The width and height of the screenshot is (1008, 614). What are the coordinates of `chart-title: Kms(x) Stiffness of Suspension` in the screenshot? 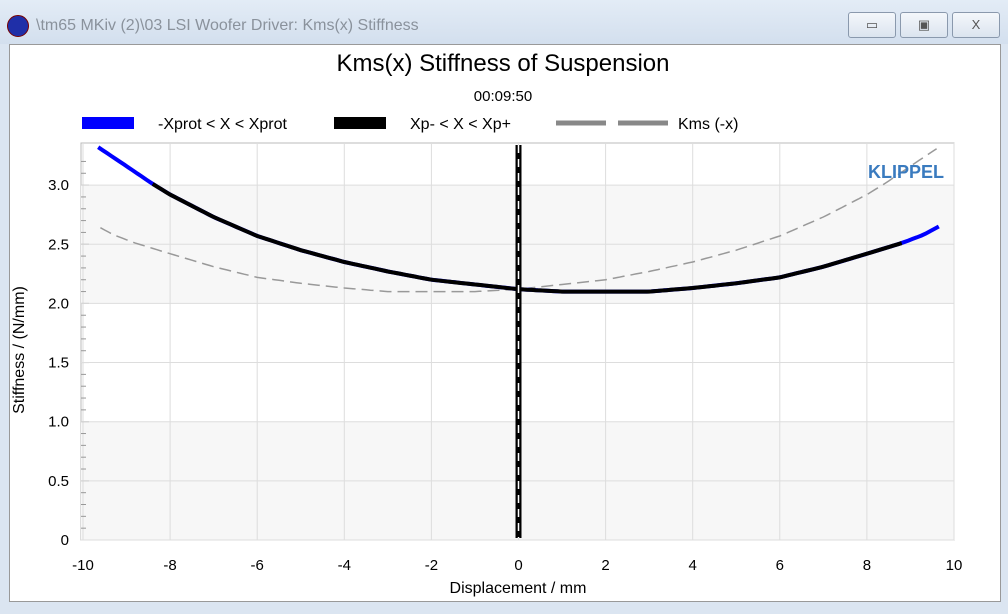 It's located at (502, 63).